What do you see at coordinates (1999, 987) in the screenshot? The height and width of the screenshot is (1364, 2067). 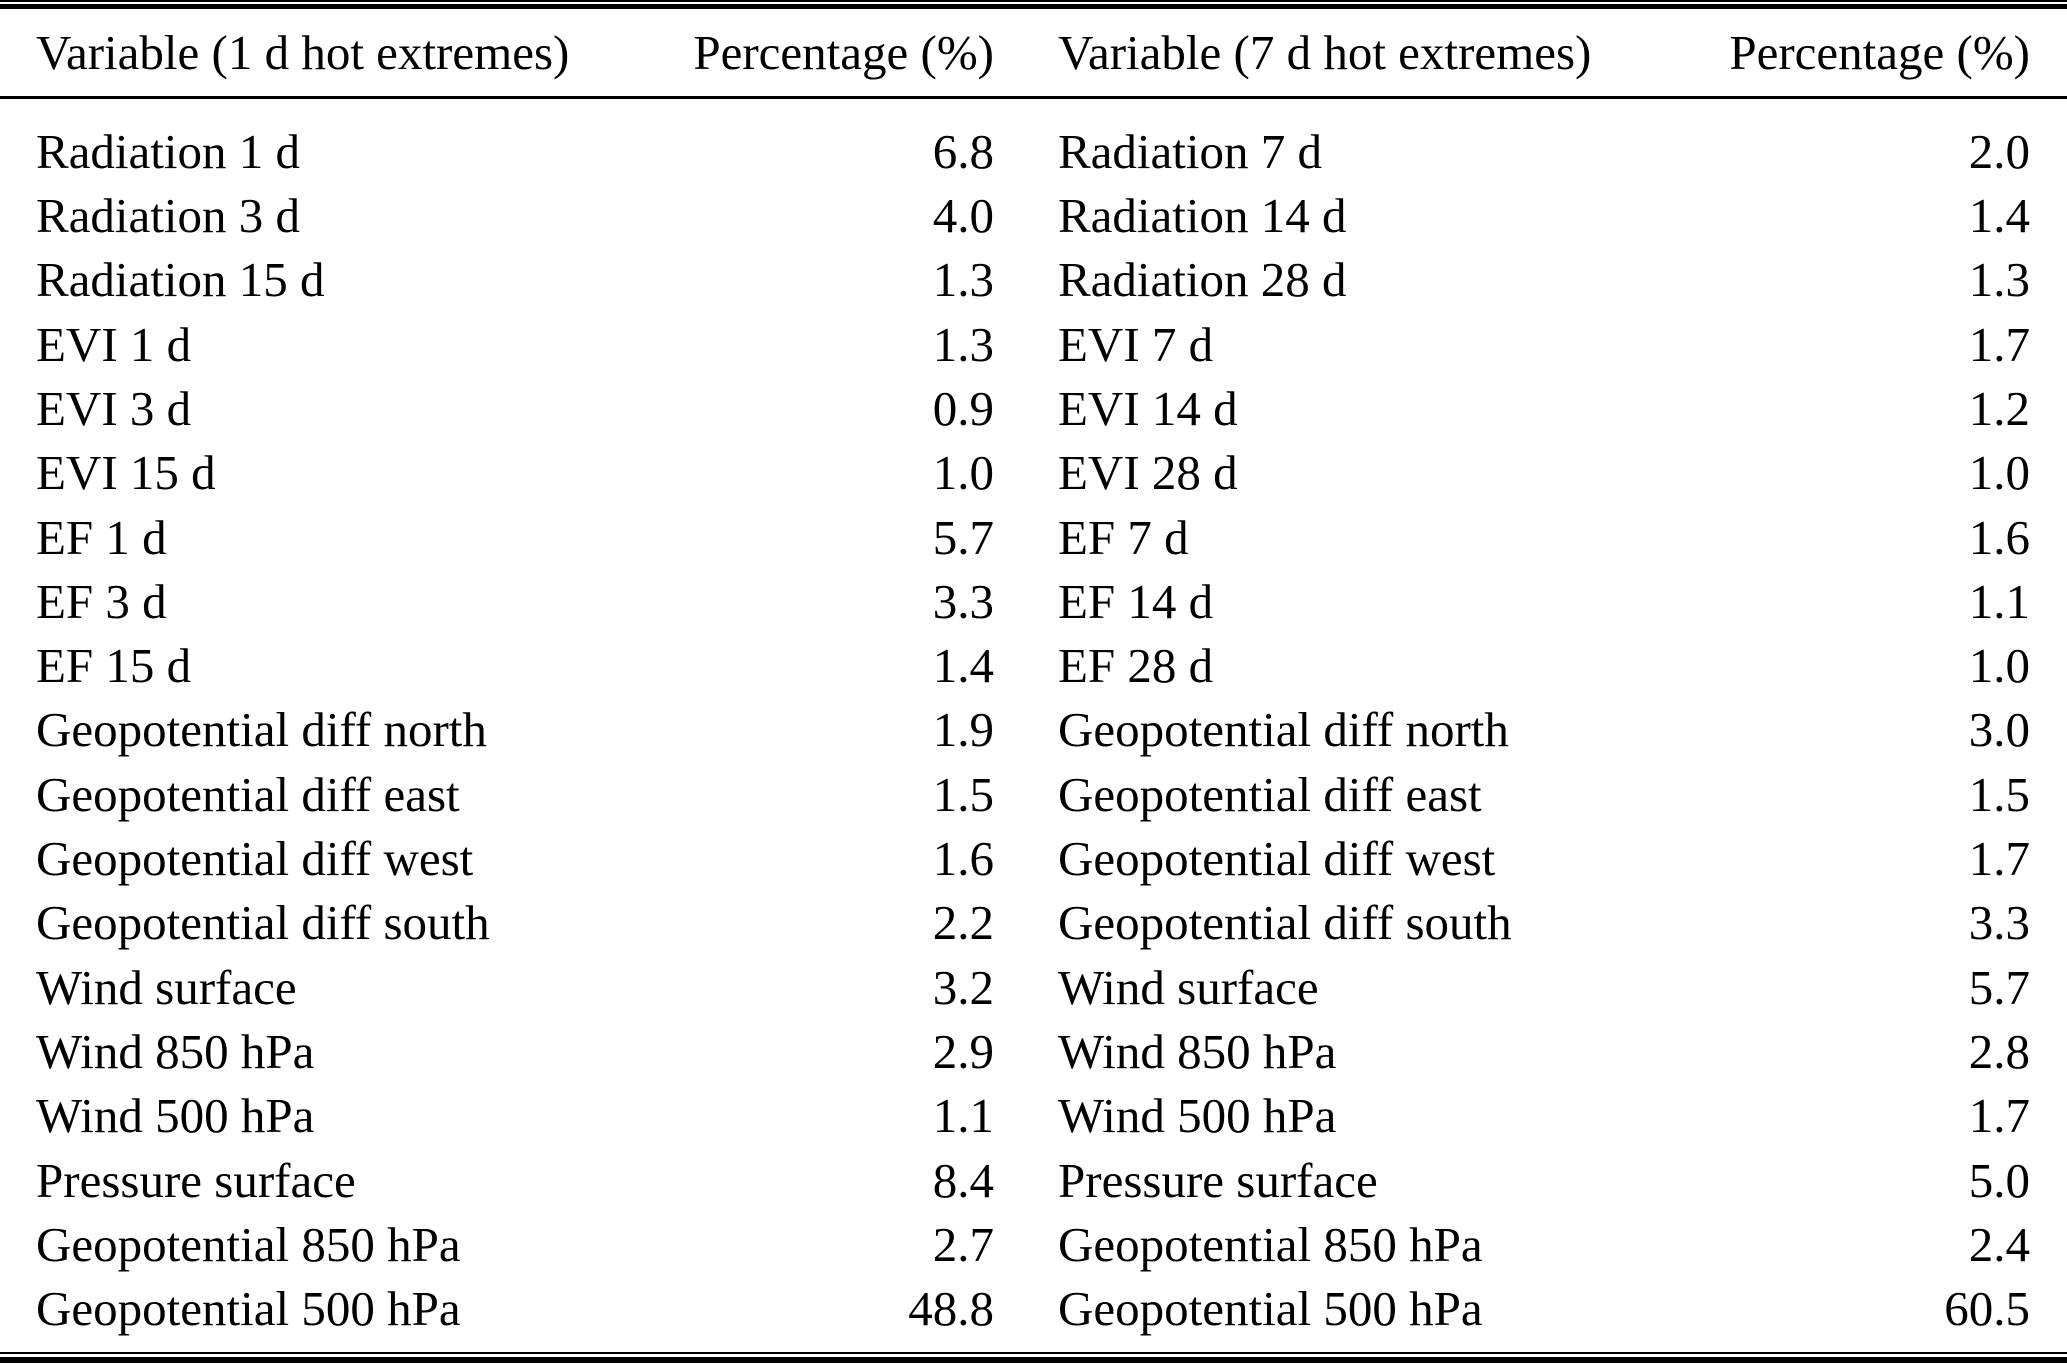 I see `cell-percentage-7d: 5.7` at bounding box center [1999, 987].